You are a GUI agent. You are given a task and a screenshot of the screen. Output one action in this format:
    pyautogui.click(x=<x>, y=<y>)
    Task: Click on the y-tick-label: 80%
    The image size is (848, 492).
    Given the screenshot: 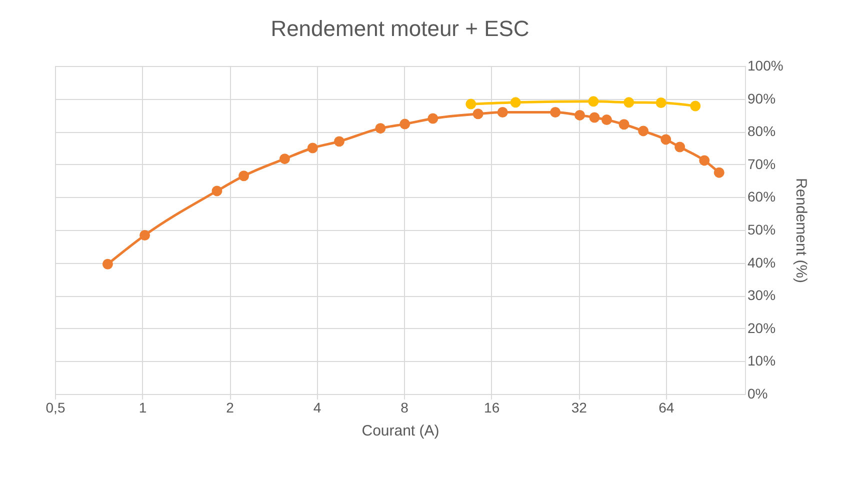 What is the action you would take?
    pyautogui.click(x=762, y=131)
    